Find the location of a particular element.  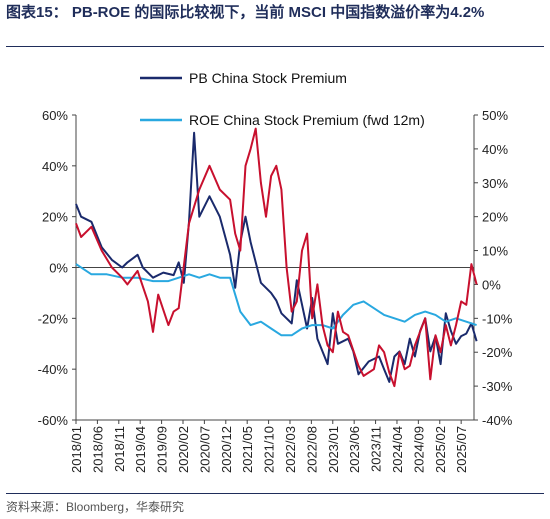

right-tick-label: -30% is located at coordinates (497, 386).